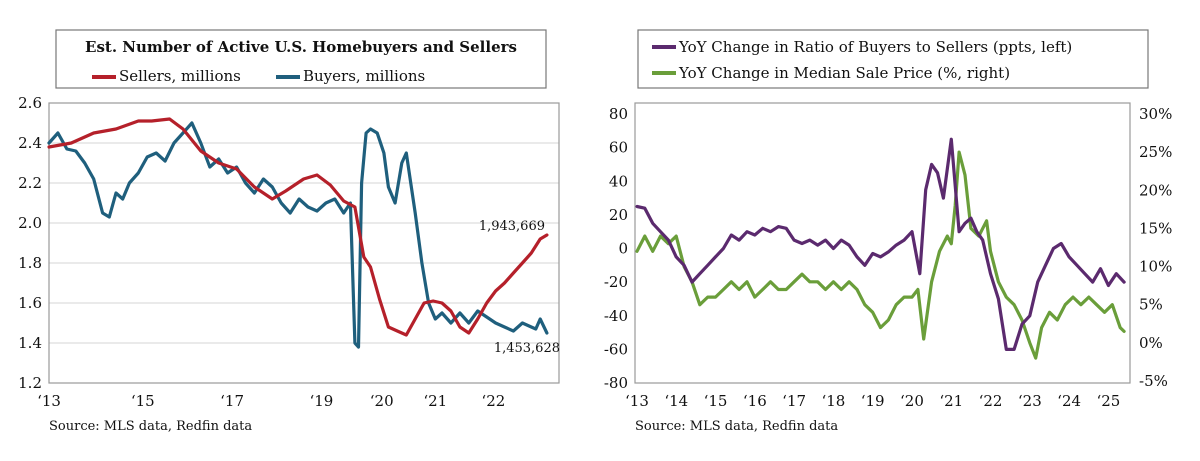 This screenshot has height=461, width=1200. Describe the element at coordinates (1069, 401) in the screenshot. I see `x-tick-label: ‘24` at that location.